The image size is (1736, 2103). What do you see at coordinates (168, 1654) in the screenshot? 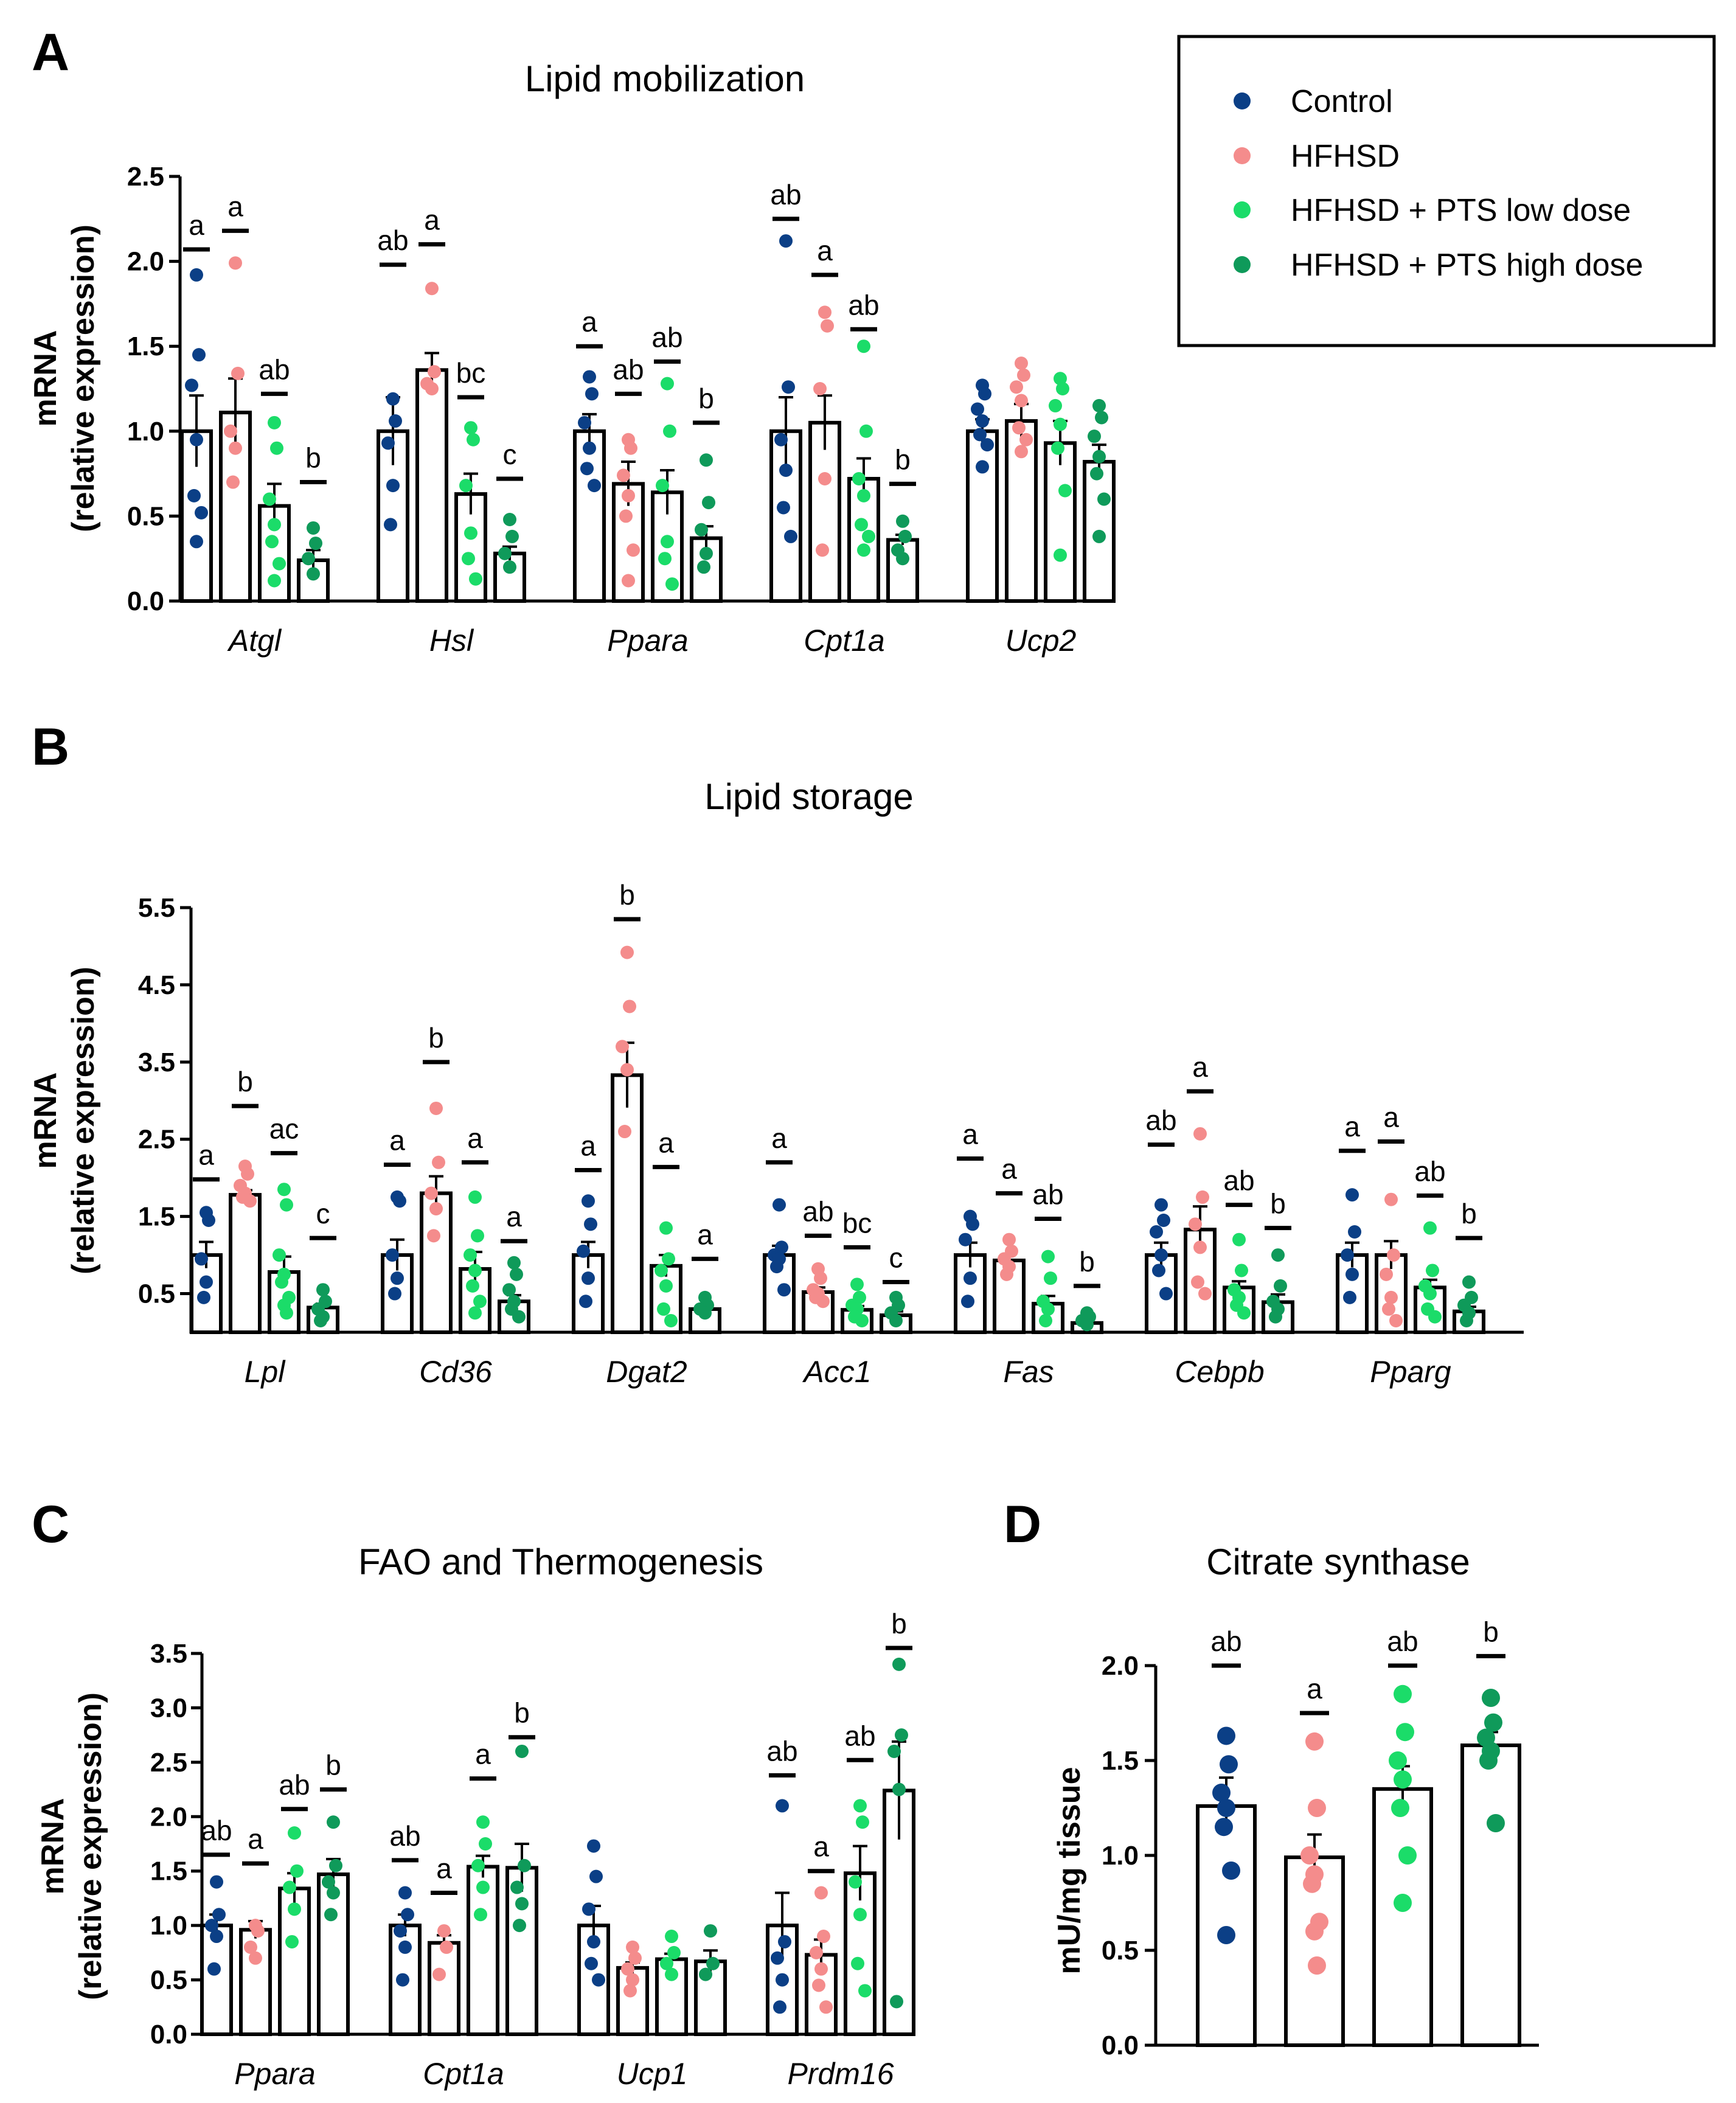
I see `panel-c-y-tick-label: 3.5` at bounding box center [168, 1654].